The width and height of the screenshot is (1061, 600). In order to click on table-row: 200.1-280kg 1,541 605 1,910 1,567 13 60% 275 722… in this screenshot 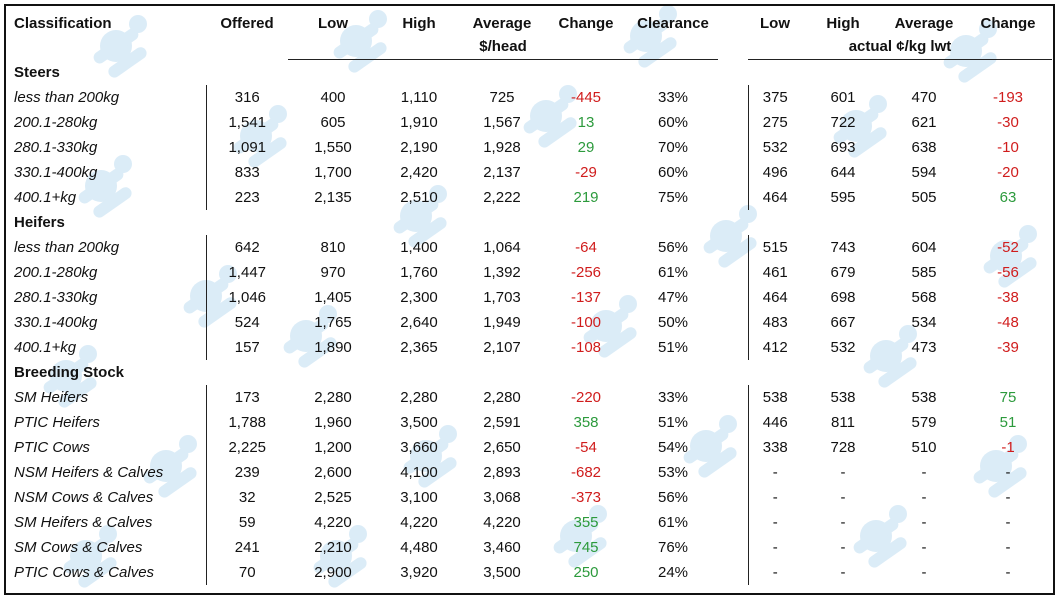, I will do `click(531, 122)`.